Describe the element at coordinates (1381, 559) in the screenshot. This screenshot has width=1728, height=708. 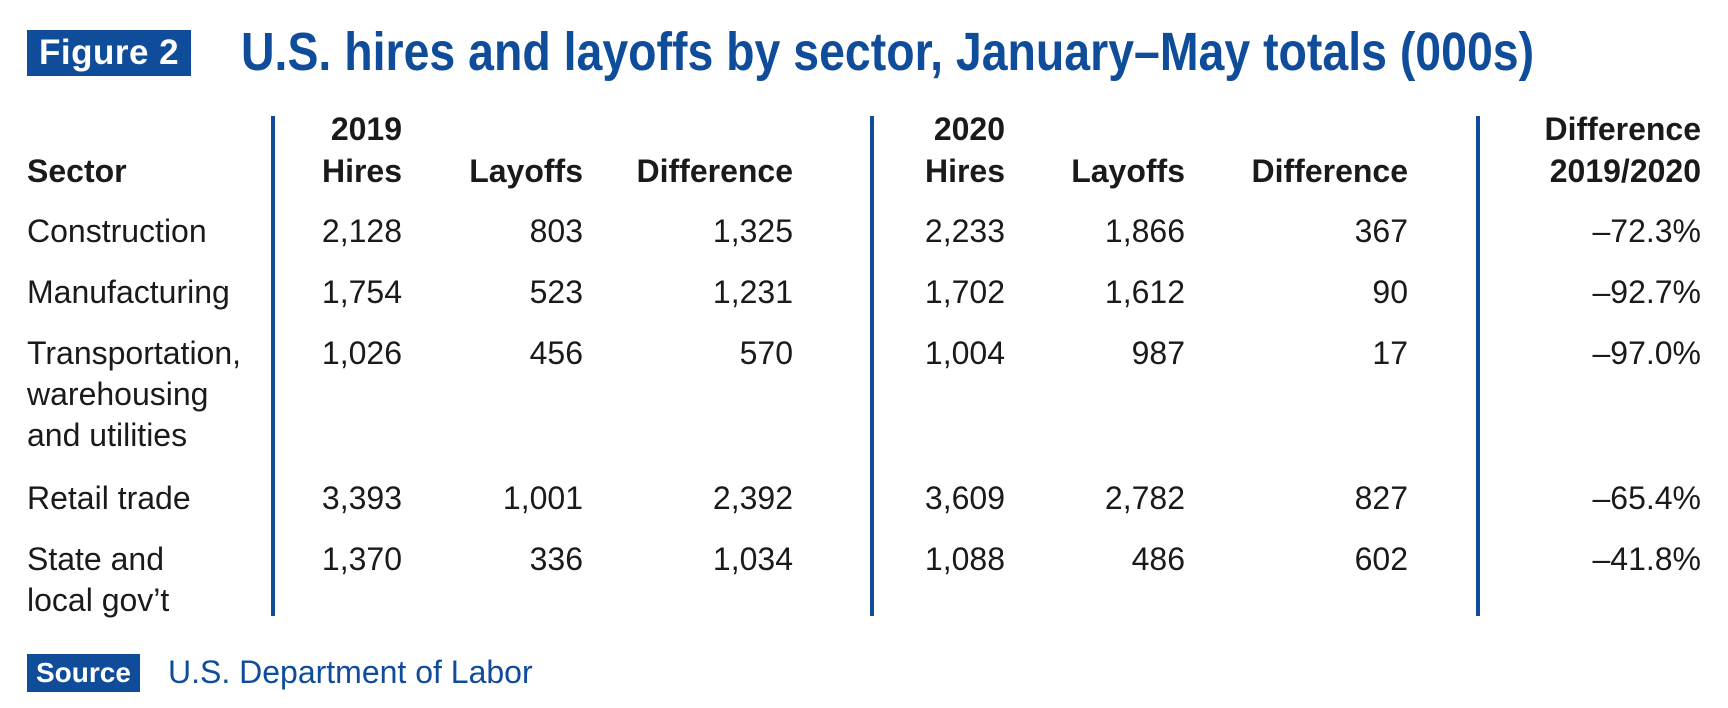
I see `cell-diff-2020: 602` at that location.